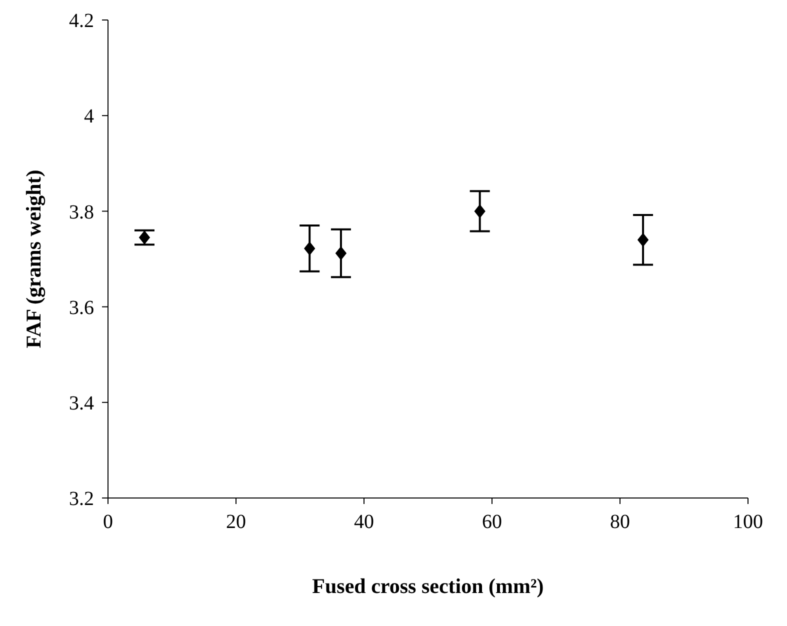 The width and height of the screenshot is (787, 626). Describe the element at coordinates (620, 522) in the screenshot. I see `x-tick-label: 80` at that location.